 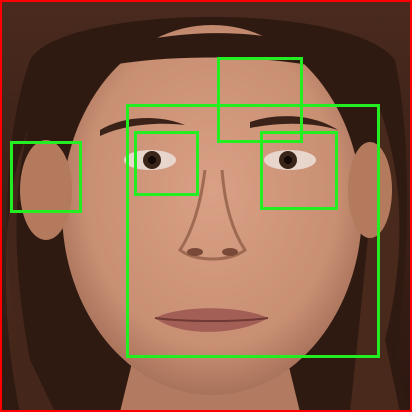 What do you see at coordinates (212, 215) in the screenshot?
I see `nose` at bounding box center [212, 215].